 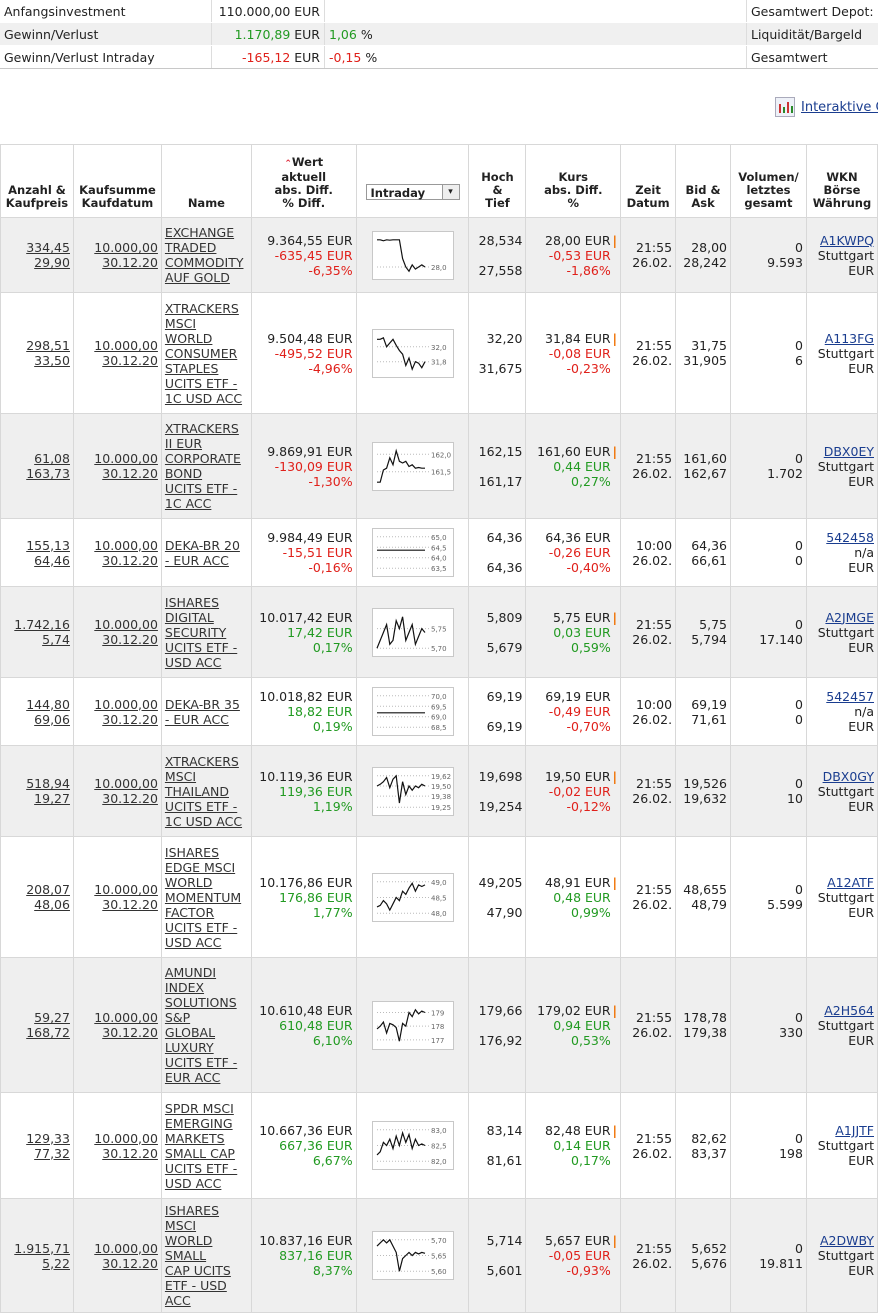 I want to click on col-name: Name, so click(x=206, y=181).